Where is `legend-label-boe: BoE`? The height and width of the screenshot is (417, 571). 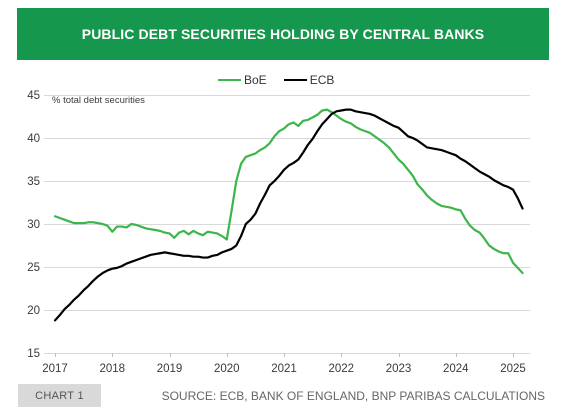
legend-label-boe: BoE is located at coordinates (255, 80).